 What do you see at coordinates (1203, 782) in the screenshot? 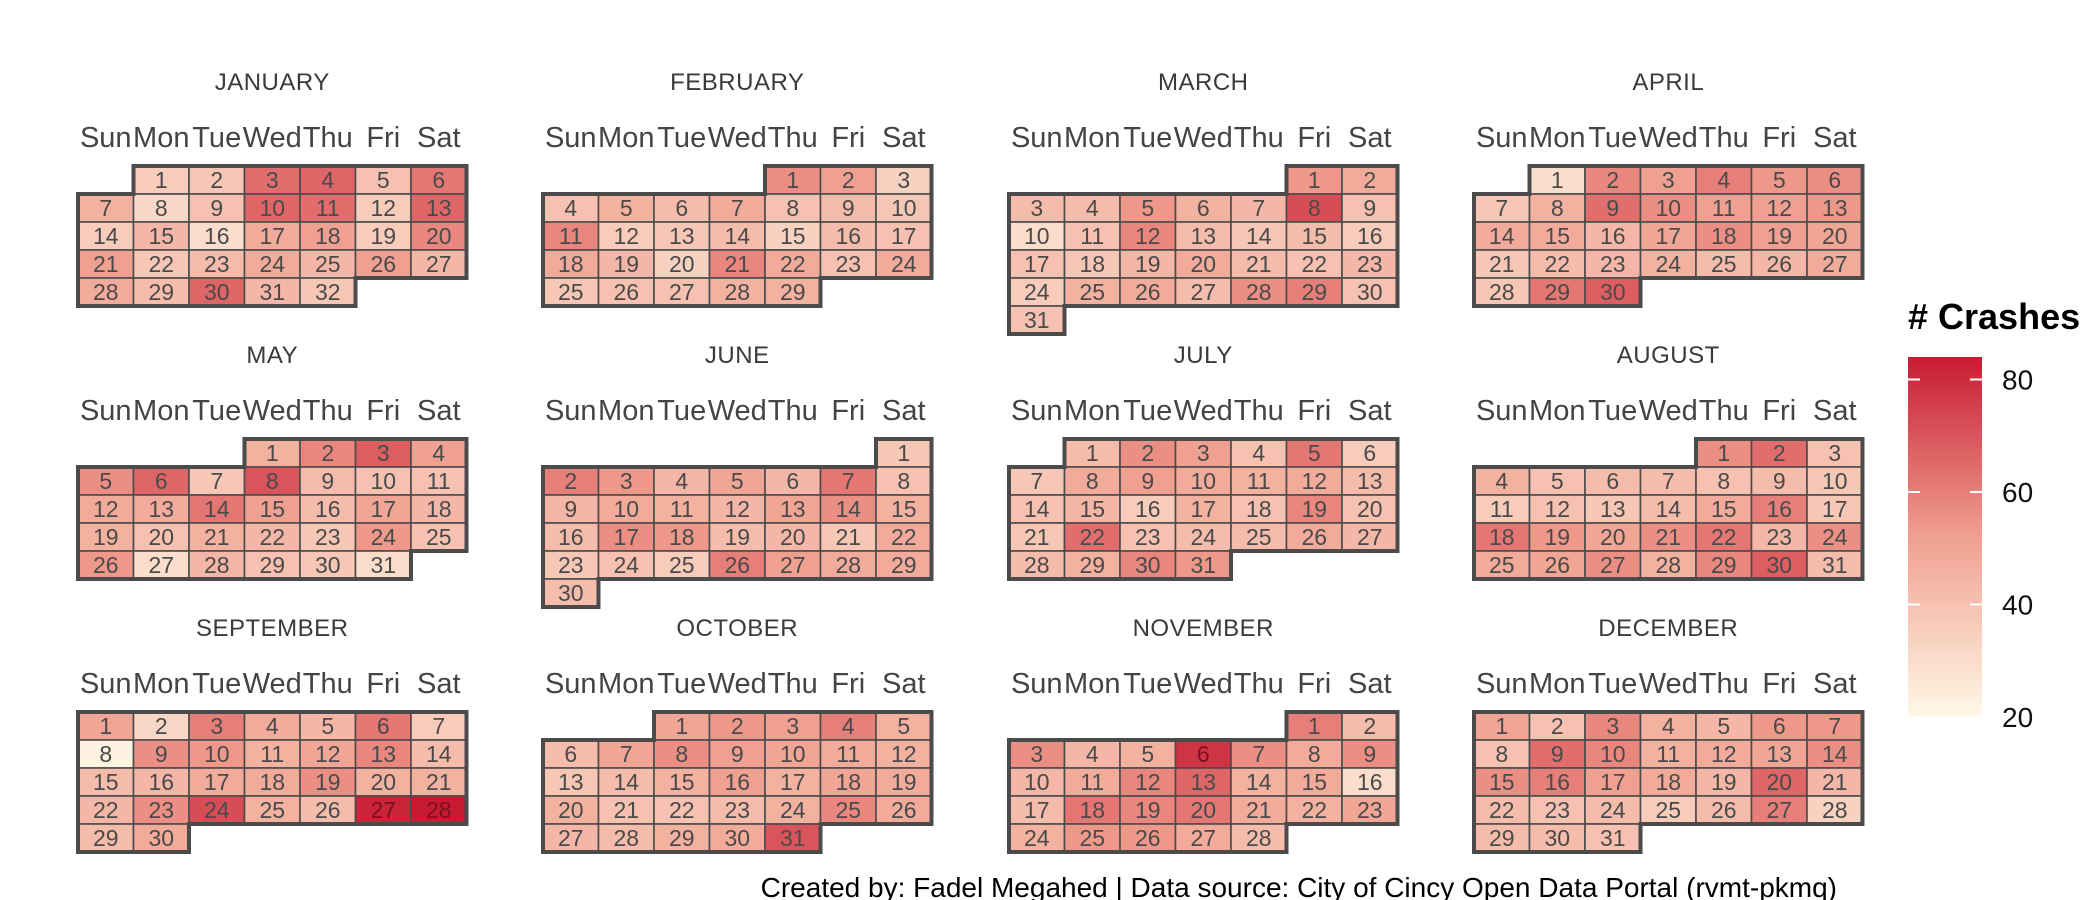
I see `day-number: 13` at bounding box center [1203, 782].